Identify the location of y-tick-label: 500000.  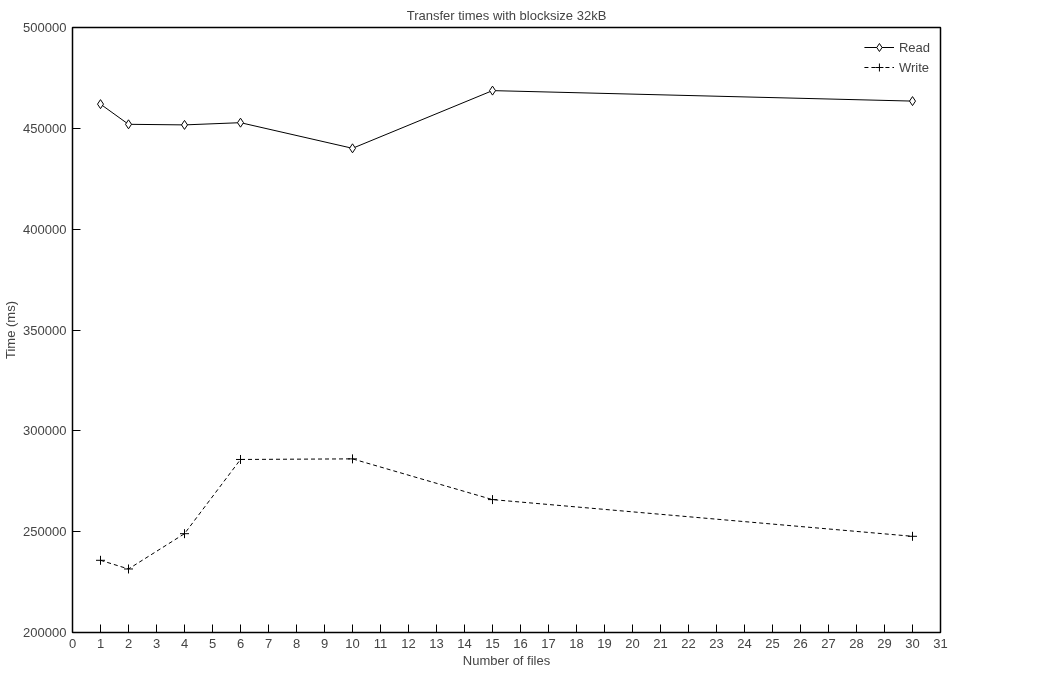
(45, 27).